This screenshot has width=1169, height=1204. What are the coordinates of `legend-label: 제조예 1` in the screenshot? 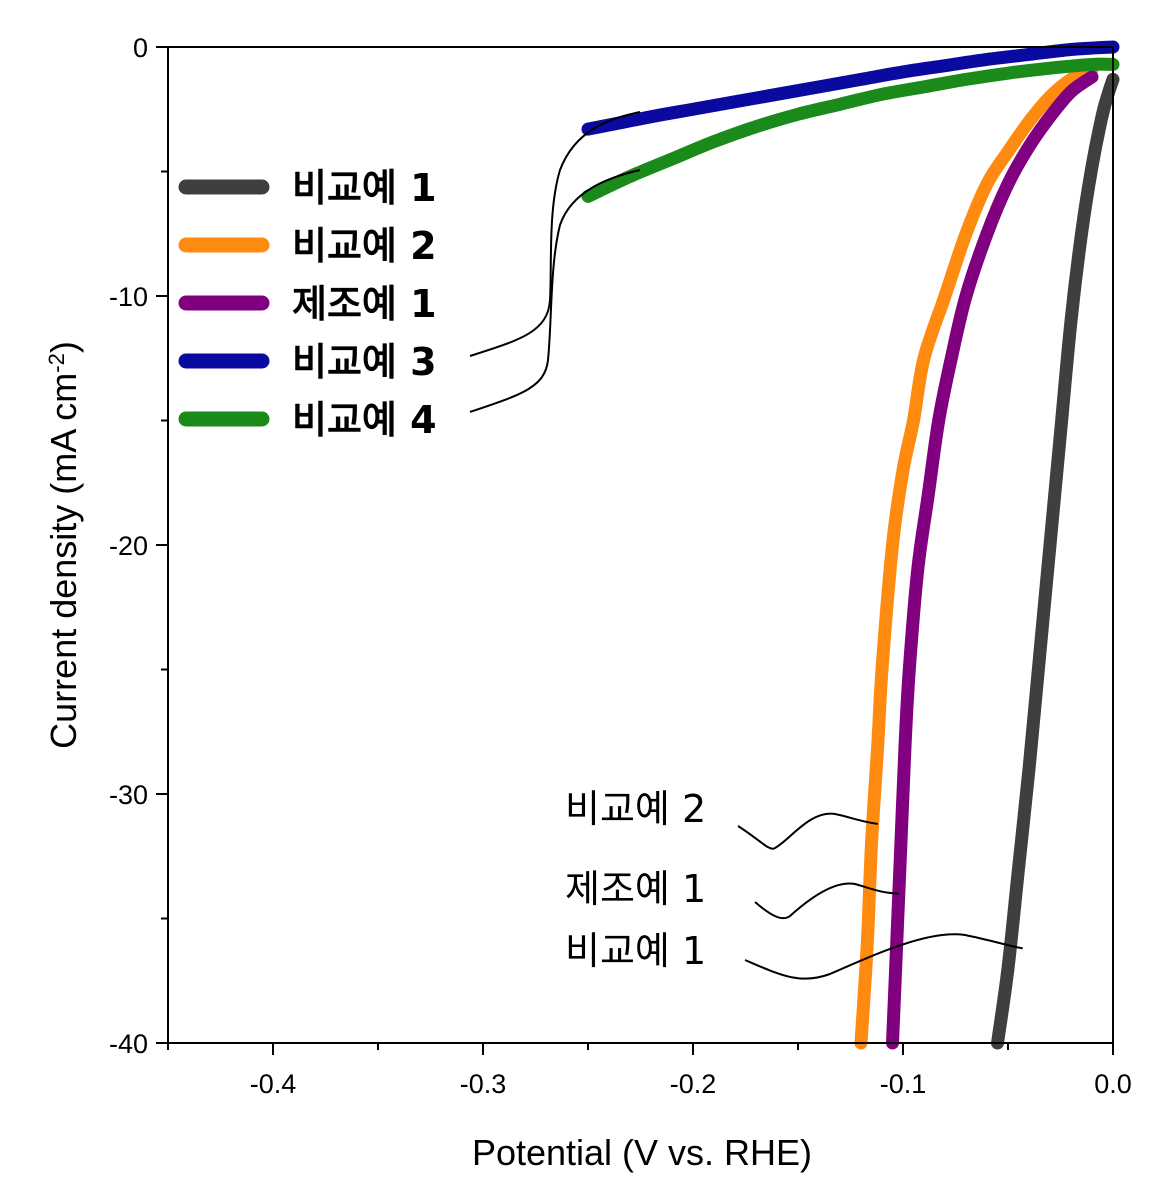 It's located at (364, 304).